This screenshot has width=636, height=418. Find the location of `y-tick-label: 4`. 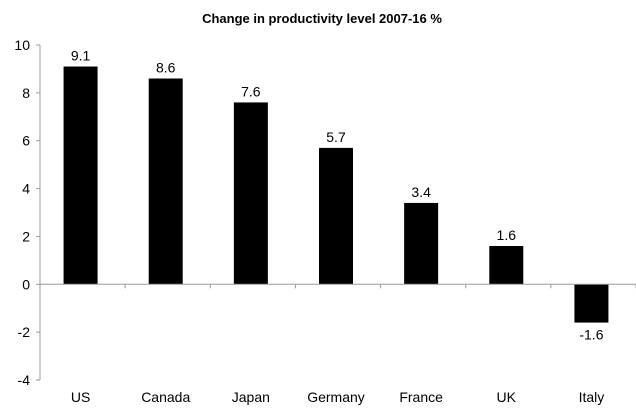

y-tick-label: 4 is located at coordinates (26, 189).